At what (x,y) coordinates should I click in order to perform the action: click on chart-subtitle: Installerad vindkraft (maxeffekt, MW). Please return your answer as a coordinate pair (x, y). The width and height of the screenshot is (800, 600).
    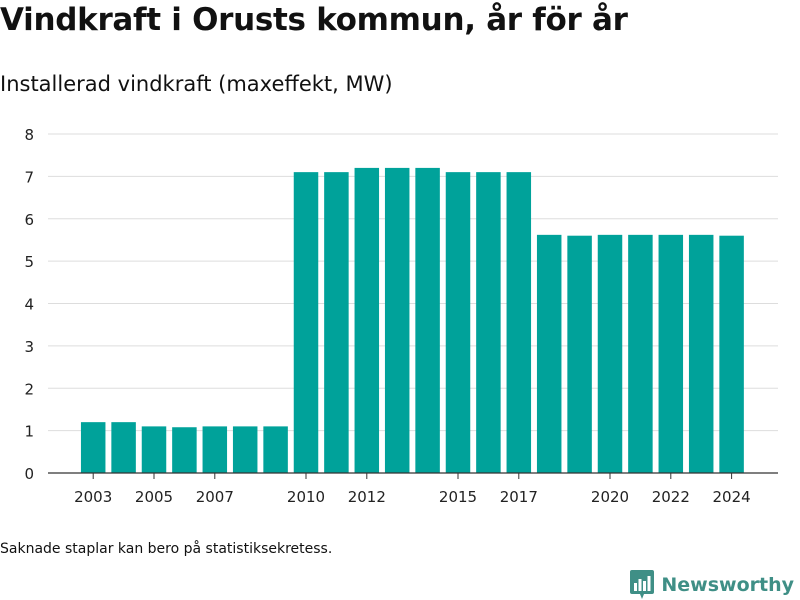
    Looking at the image, I should click on (196, 84).